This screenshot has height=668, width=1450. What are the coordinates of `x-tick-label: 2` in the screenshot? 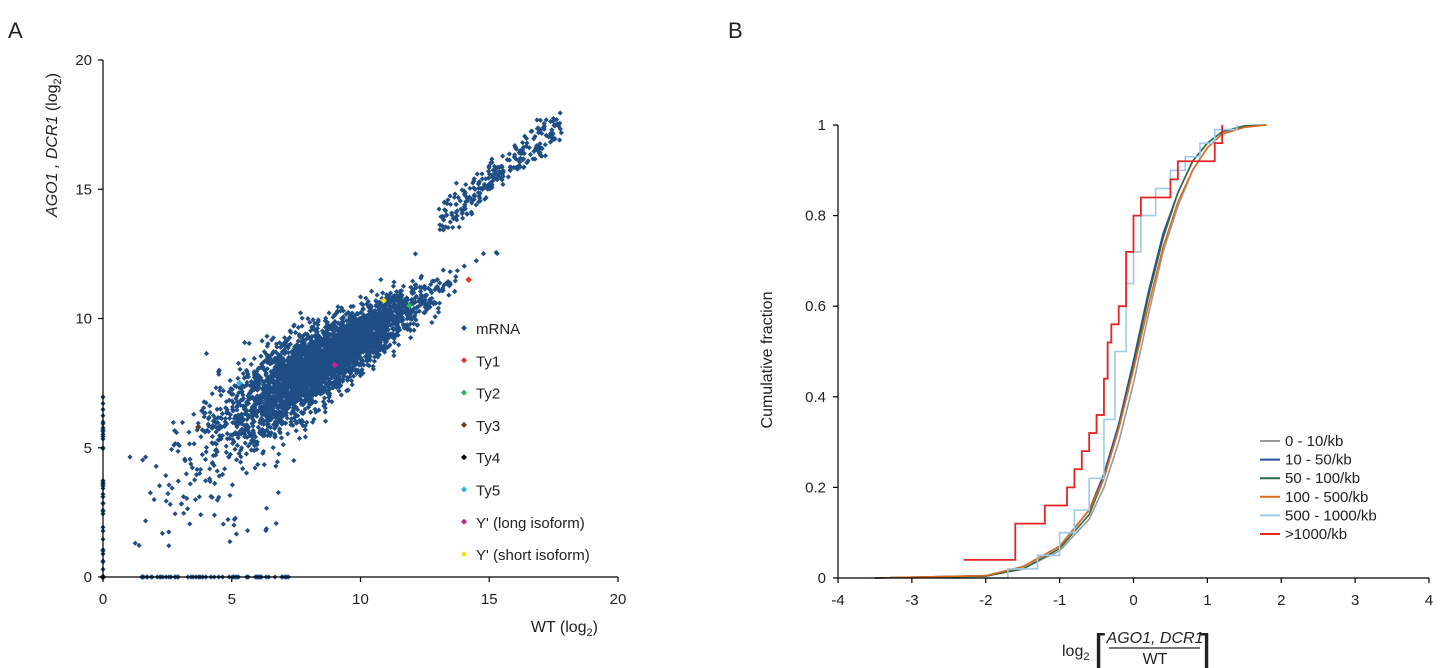 It's located at (1281, 600).